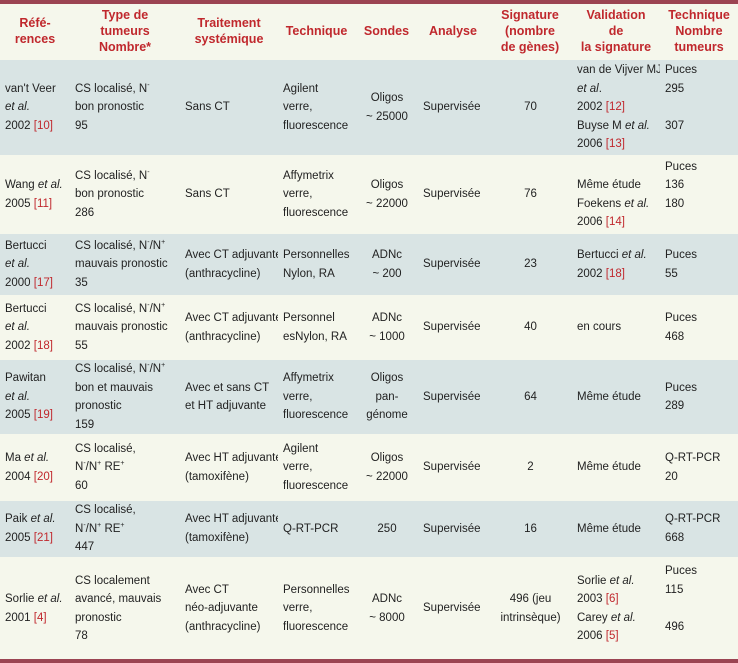  What do you see at coordinates (387, 273) in the screenshot?
I see `text: ~ 200` at bounding box center [387, 273].